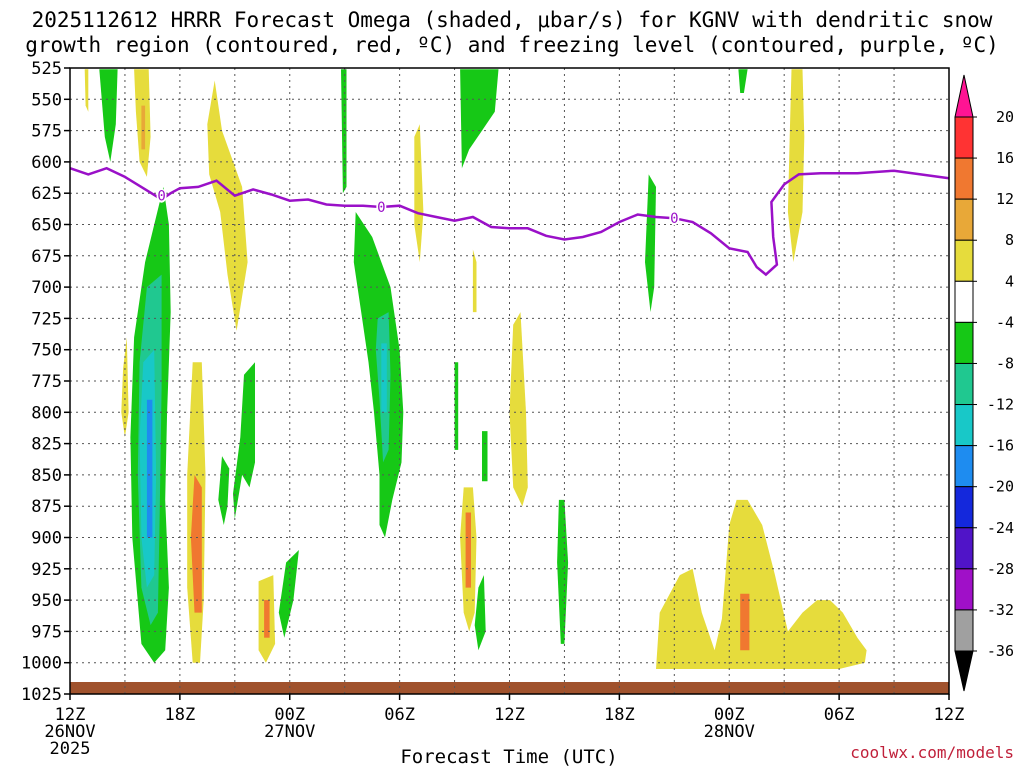 The image size is (1024, 768). I want to click on y-tick-label-775: 775, so click(46, 382).